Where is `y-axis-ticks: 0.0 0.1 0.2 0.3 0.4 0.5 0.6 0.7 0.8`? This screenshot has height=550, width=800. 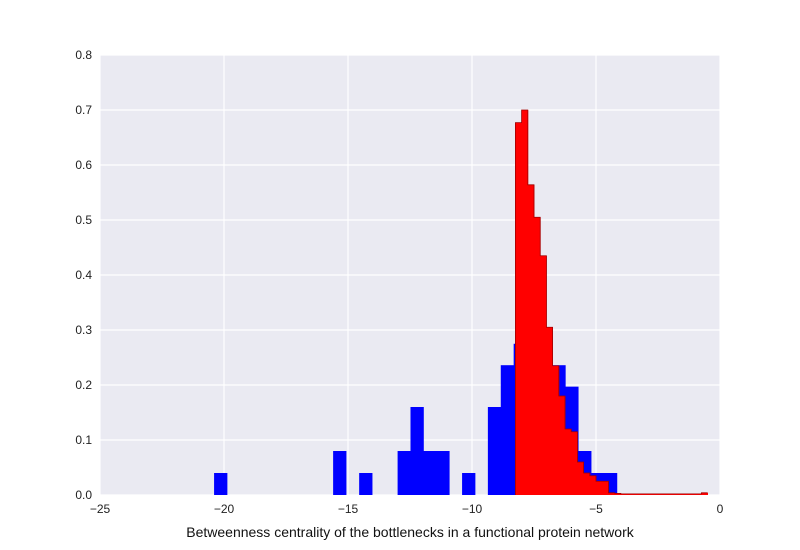
y-axis-ticks: 0.0 0.1 0.2 0.3 0.4 0.5 0.6 0.7 0.8 is located at coordinates (83, 275).